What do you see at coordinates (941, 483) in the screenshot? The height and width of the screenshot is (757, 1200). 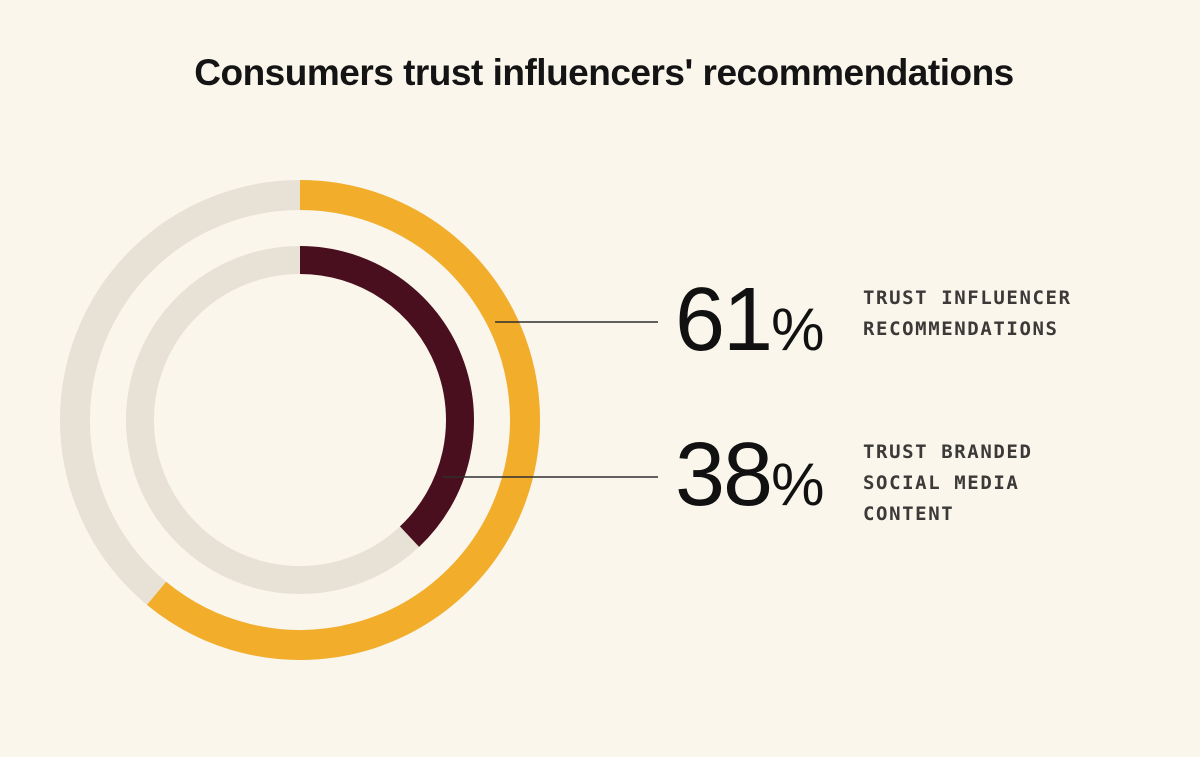 I see `inner-label-line-2: SOCIAL MEDIA` at bounding box center [941, 483].